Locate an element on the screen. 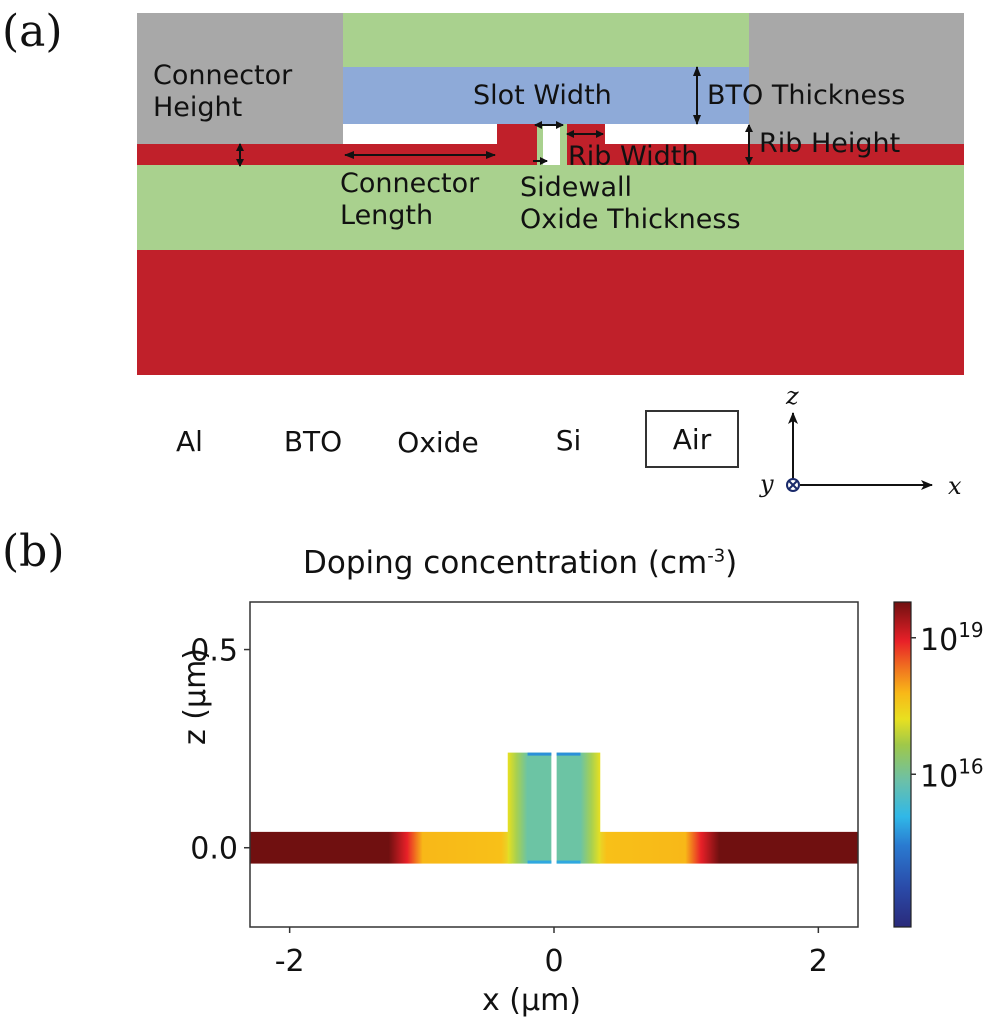 The height and width of the screenshot is (1024, 1003). si-rib-left is located at coordinates (517, 144).